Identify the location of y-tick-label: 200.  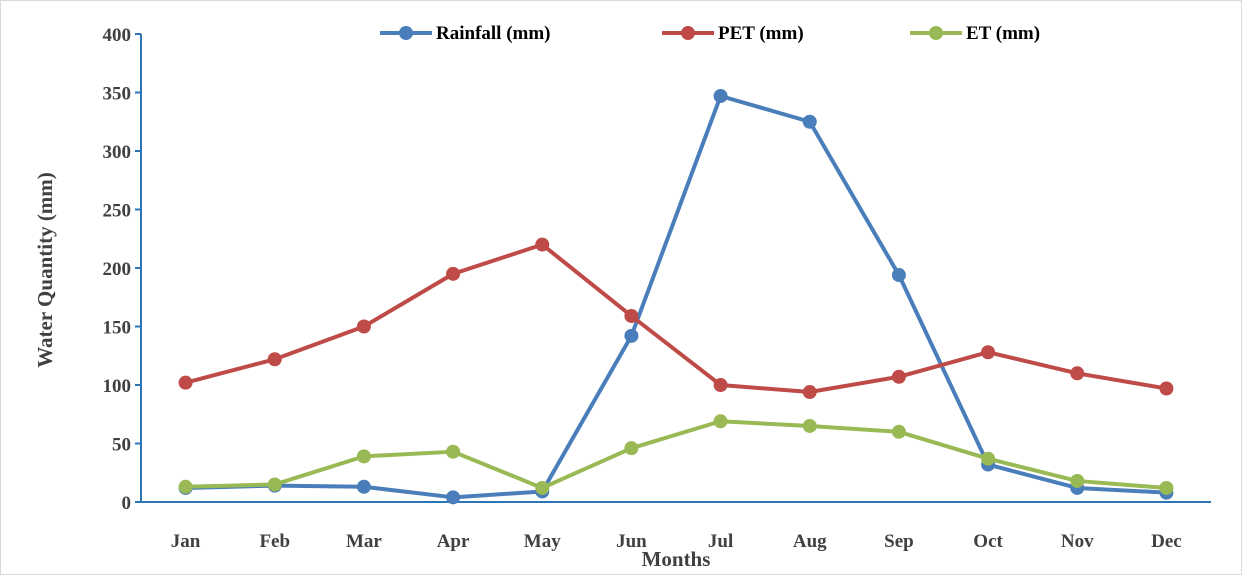
(117, 269).